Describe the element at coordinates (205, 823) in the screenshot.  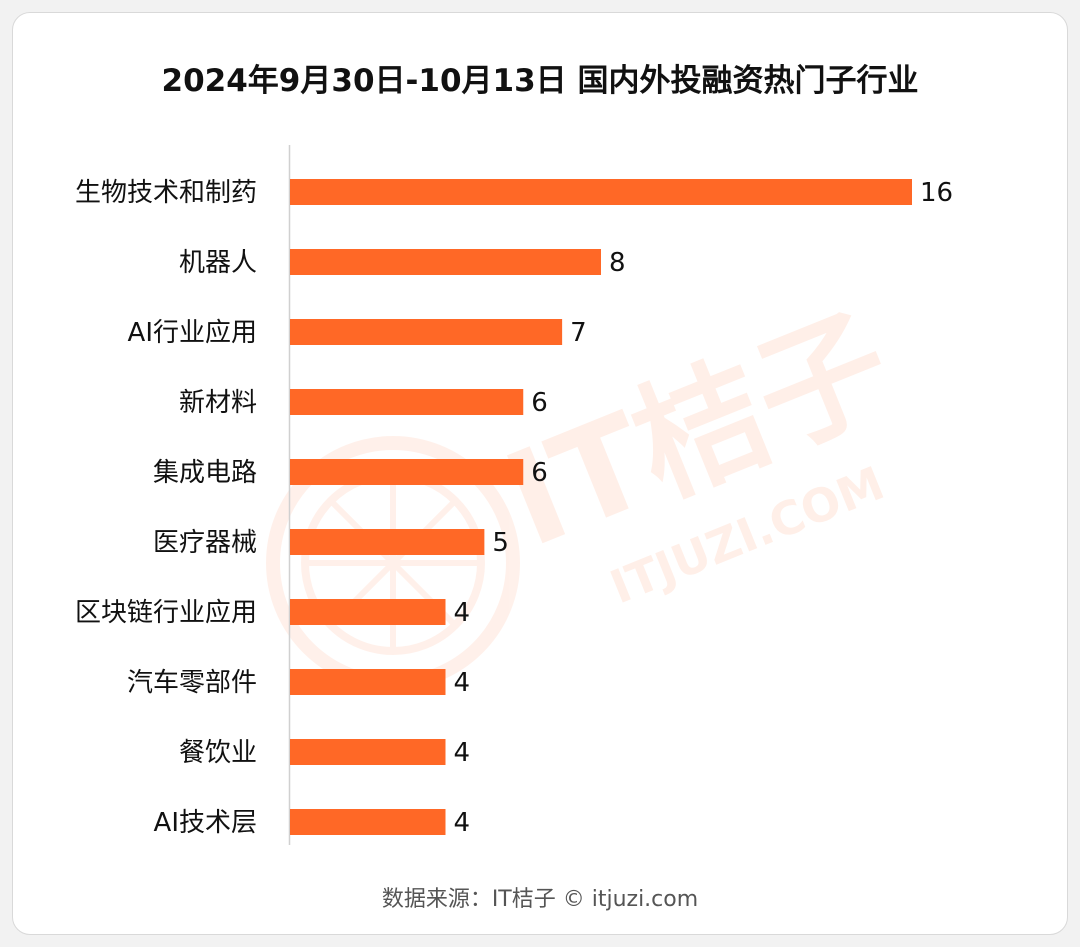
I see `category-label: AI技术层` at that location.